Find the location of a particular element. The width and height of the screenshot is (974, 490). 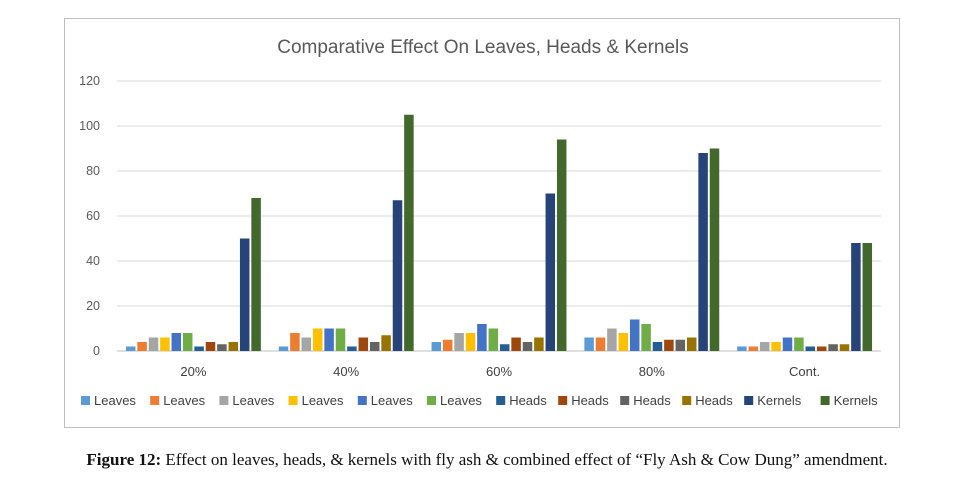

y-tick-label: 60 is located at coordinates (93, 216).